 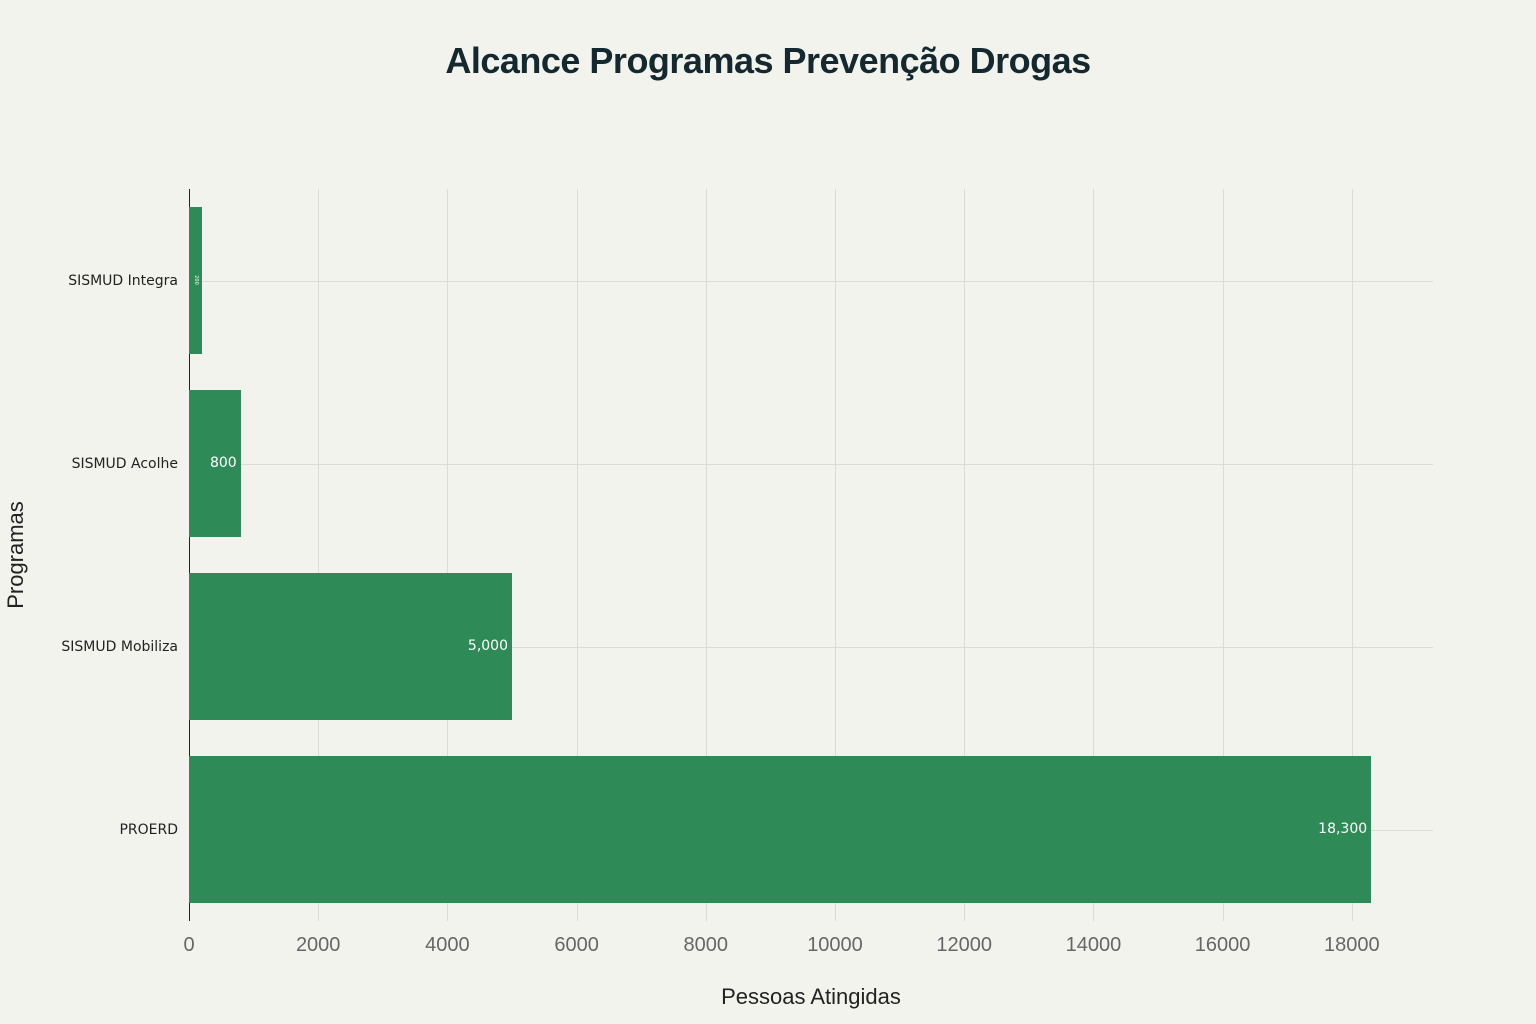 What do you see at coordinates (835, 945) in the screenshot?
I see `x-tick-label: 10000` at bounding box center [835, 945].